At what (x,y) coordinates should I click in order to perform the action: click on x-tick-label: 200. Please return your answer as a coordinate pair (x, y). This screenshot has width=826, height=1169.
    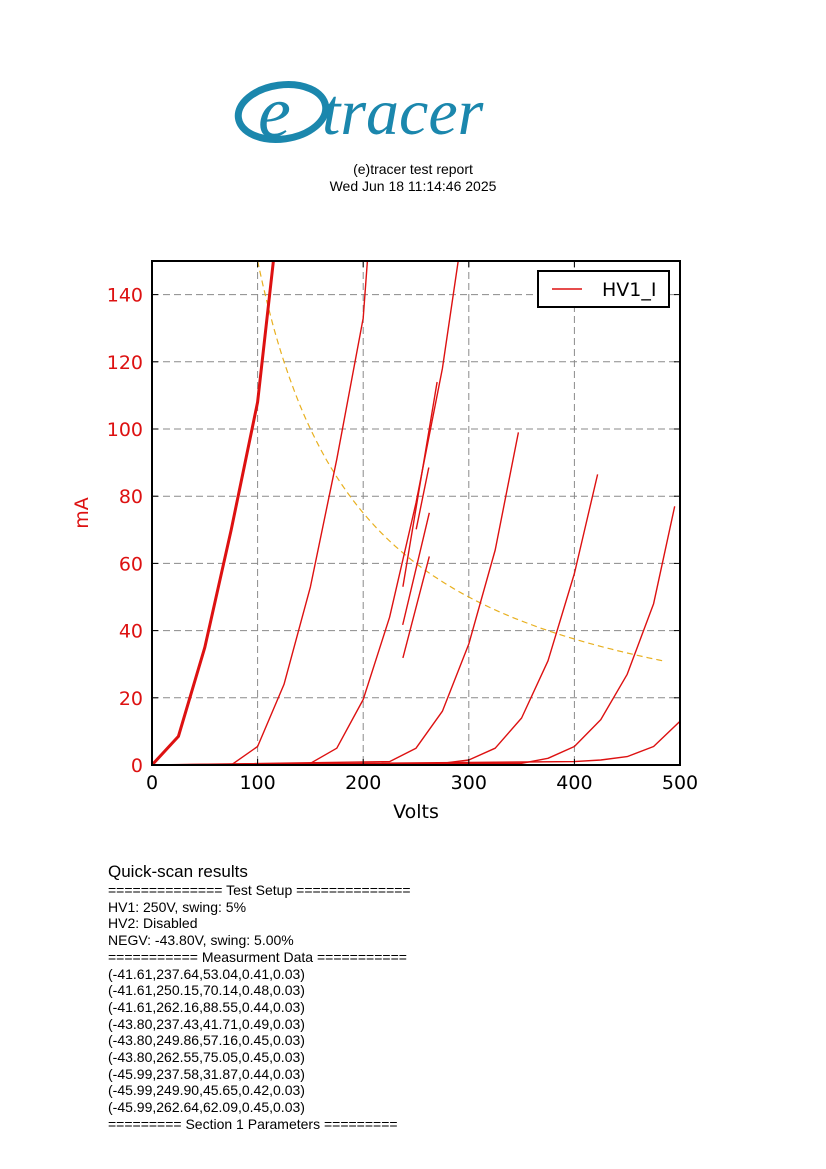
    Looking at the image, I should click on (363, 783).